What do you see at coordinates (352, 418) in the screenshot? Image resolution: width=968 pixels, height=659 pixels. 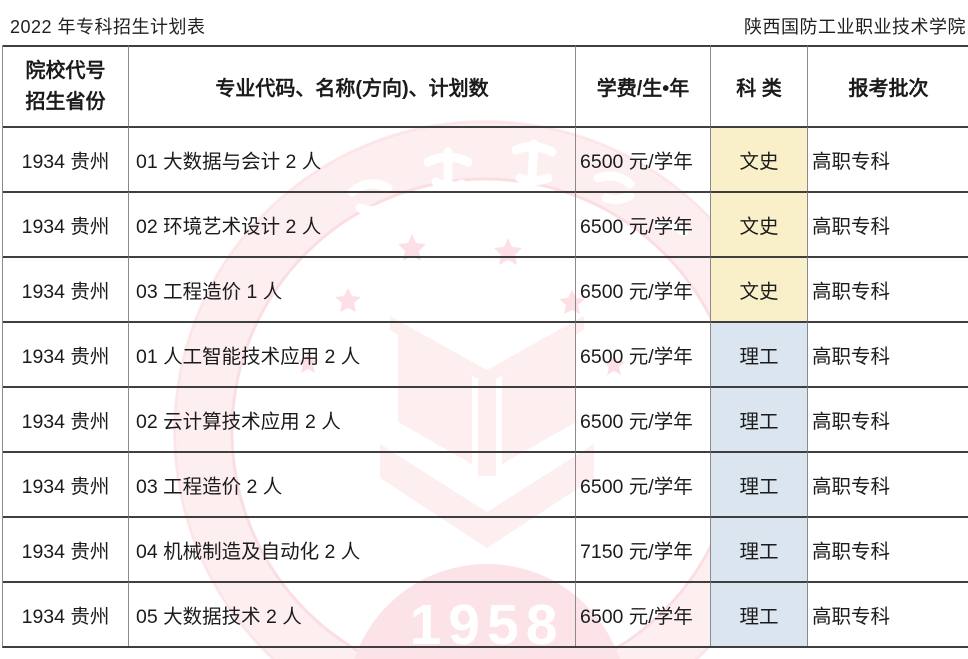 I see `major-cell: 02 云计算技术应用 2 人` at bounding box center [352, 418].